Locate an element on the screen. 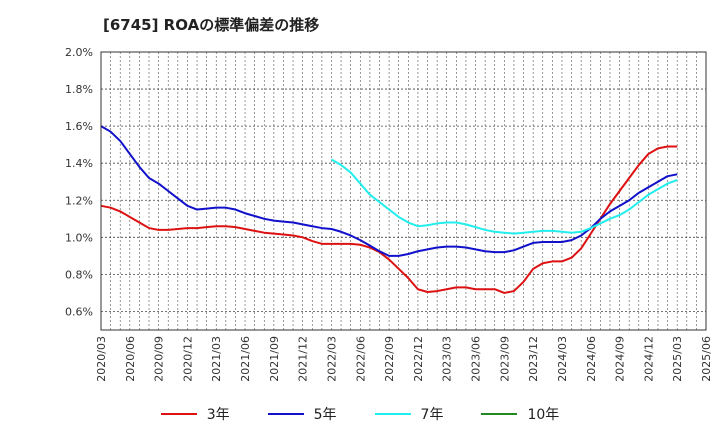  legend-swatch-5y is located at coordinates (285, 414).